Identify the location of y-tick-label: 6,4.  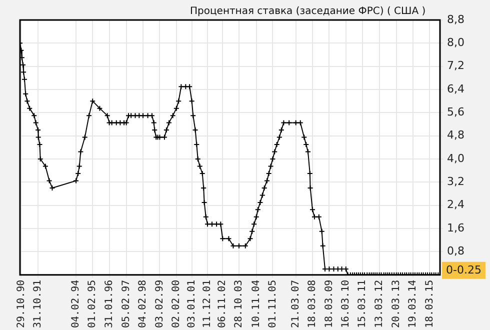
(455, 89).